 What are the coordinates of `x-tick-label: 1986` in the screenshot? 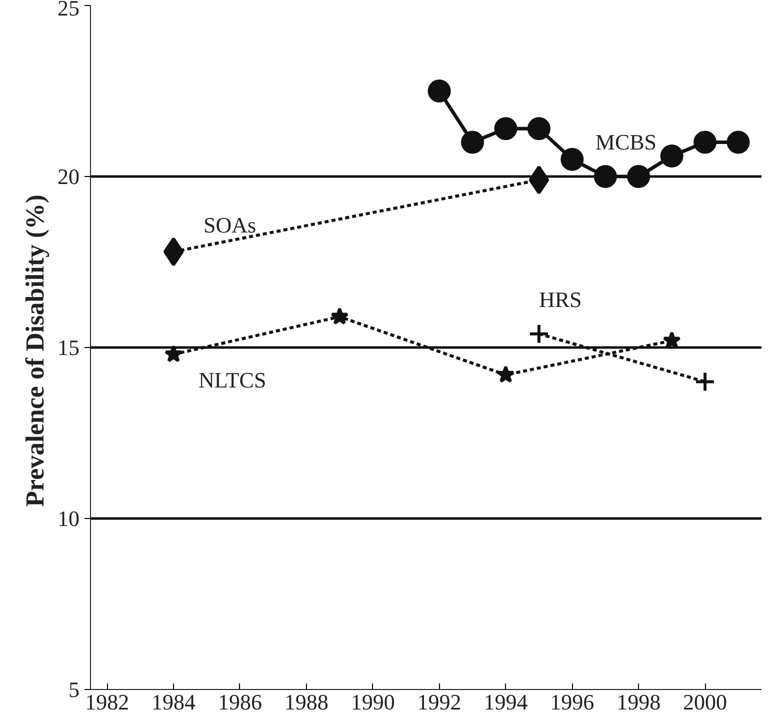 It's located at (240, 701).